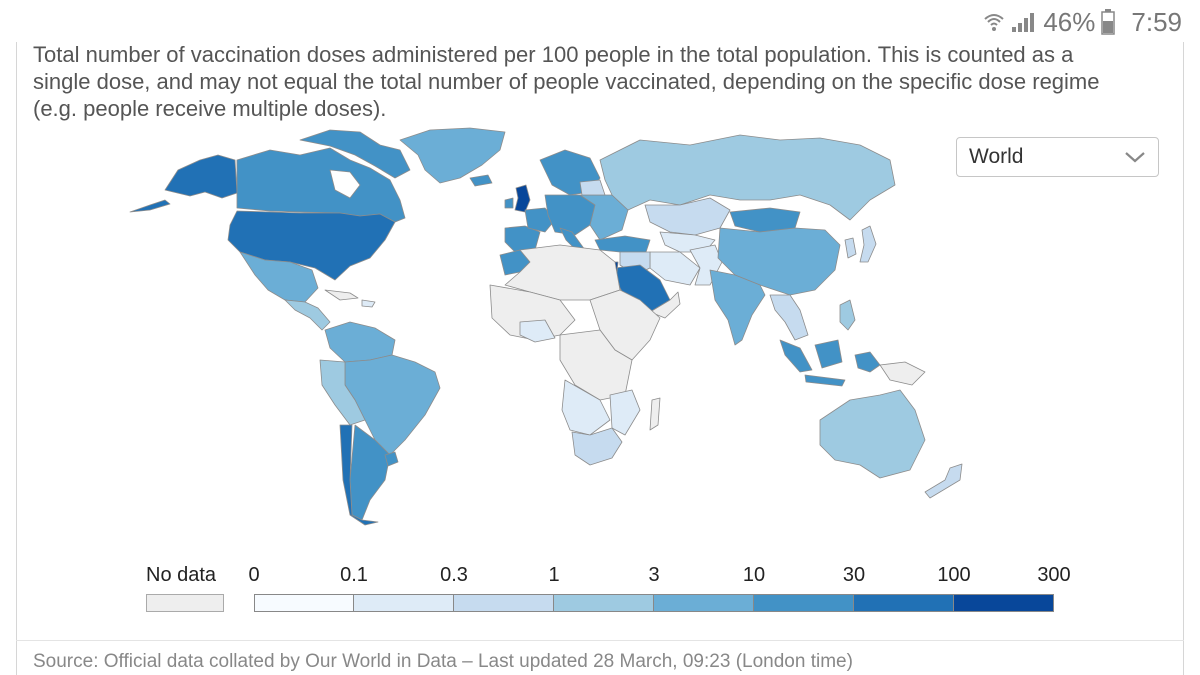 The height and width of the screenshot is (675, 1200). I want to click on region-alaska-islands, so click(150, 206).